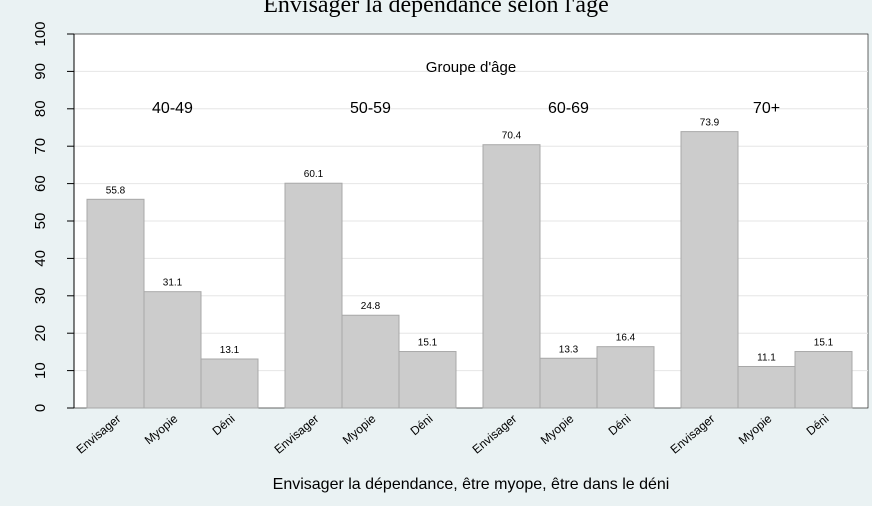 The image size is (872, 506). I want to click on y-tick-label: 50, so click(40, 221).